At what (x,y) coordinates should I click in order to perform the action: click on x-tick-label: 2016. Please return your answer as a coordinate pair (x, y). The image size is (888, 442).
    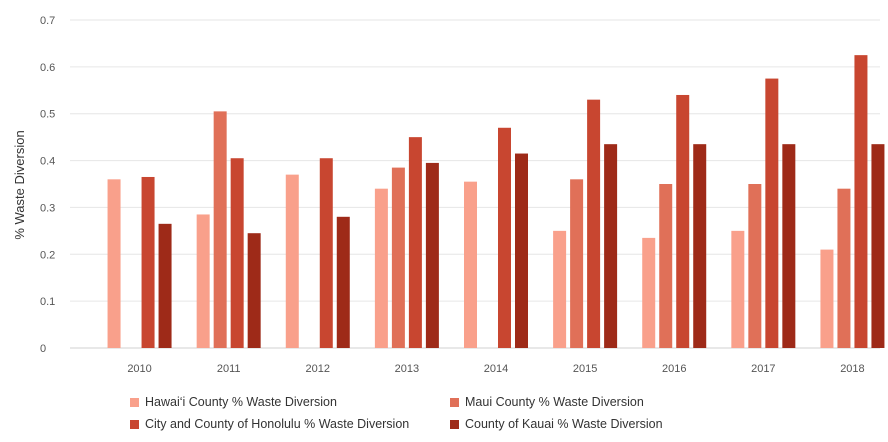
    Looking at the image, I should click on (674, 369).